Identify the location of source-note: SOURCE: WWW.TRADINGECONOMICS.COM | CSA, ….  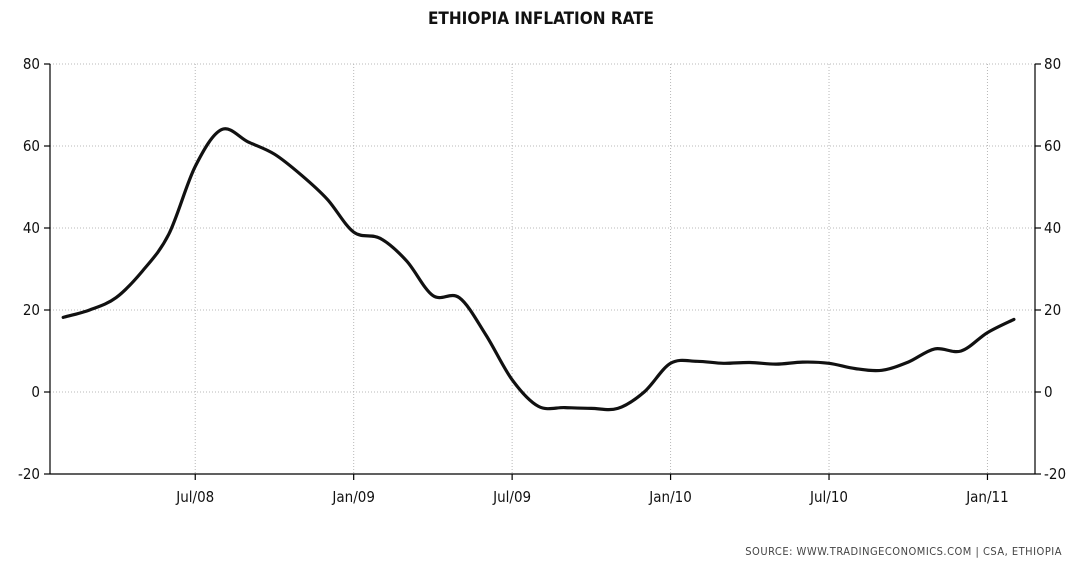
(903, 551).